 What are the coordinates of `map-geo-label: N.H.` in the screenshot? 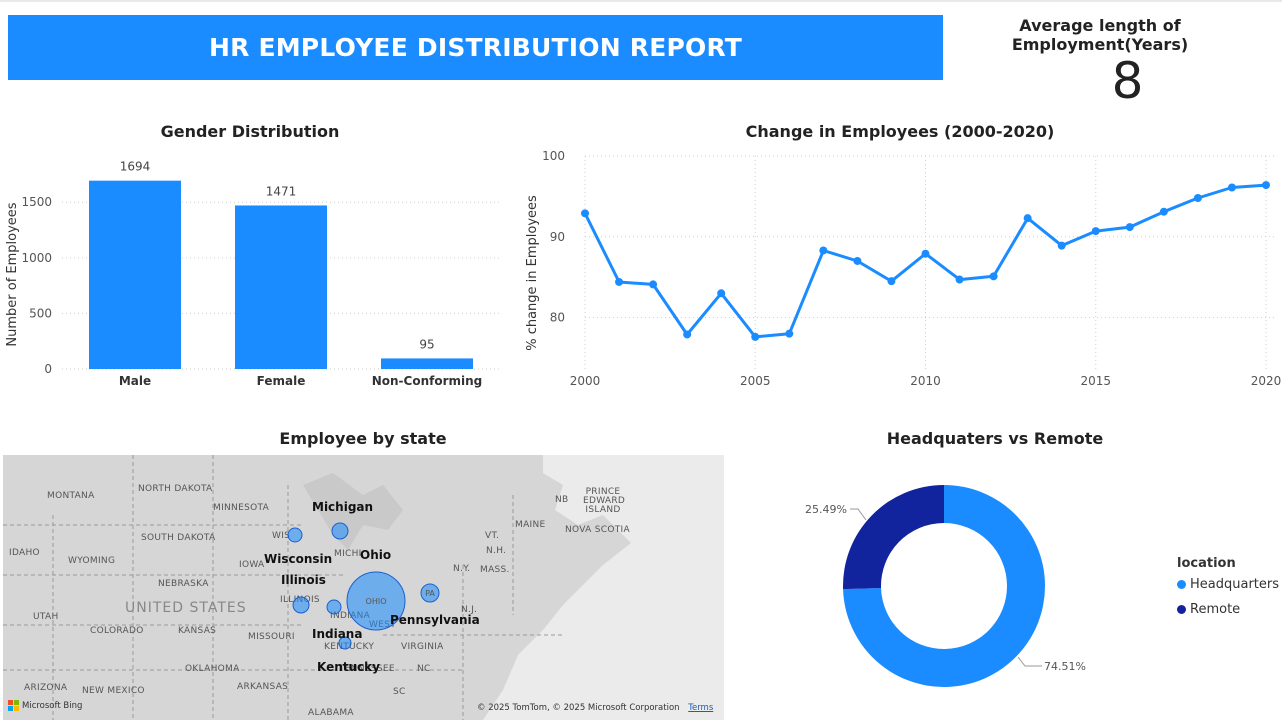 It's located at (496, 551).